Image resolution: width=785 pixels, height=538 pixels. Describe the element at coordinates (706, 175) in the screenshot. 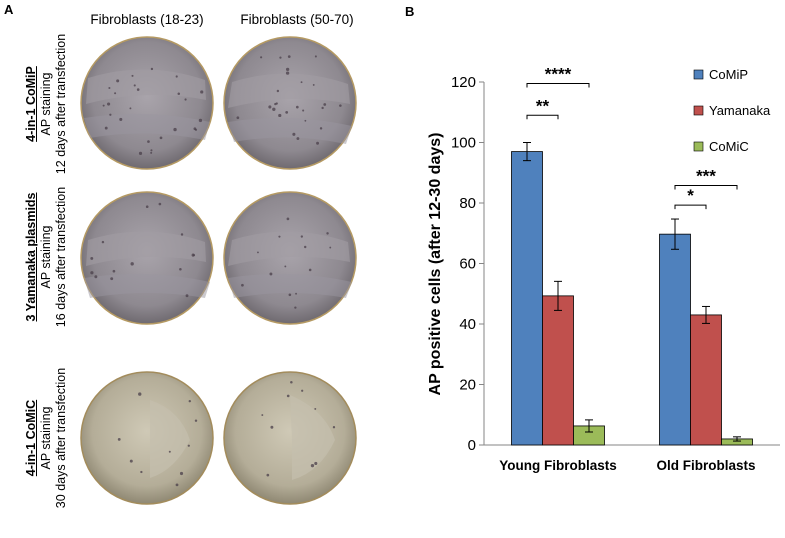

I see `significance-label: ***` at that location.